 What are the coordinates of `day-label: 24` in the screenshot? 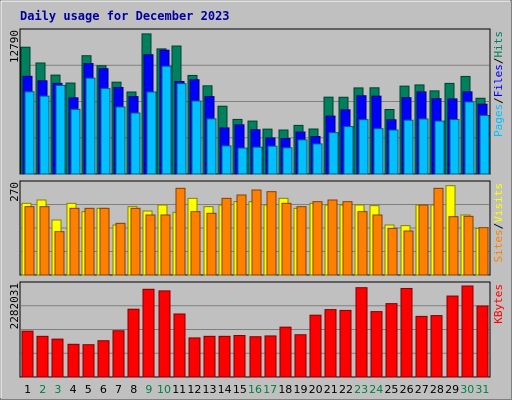 It's located at (376, 389).